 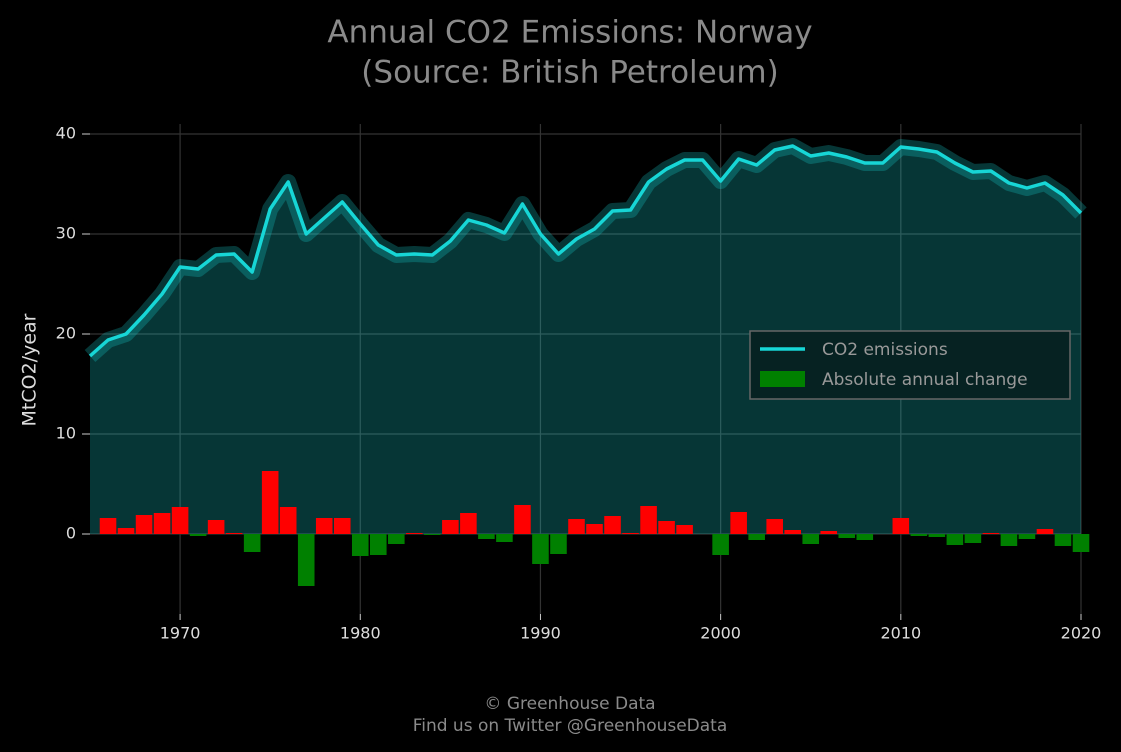 What do you see at coordinates (900, 633) in the screenshot?
I see `x-tick-label: 2010` at bounding box center [900, 633].